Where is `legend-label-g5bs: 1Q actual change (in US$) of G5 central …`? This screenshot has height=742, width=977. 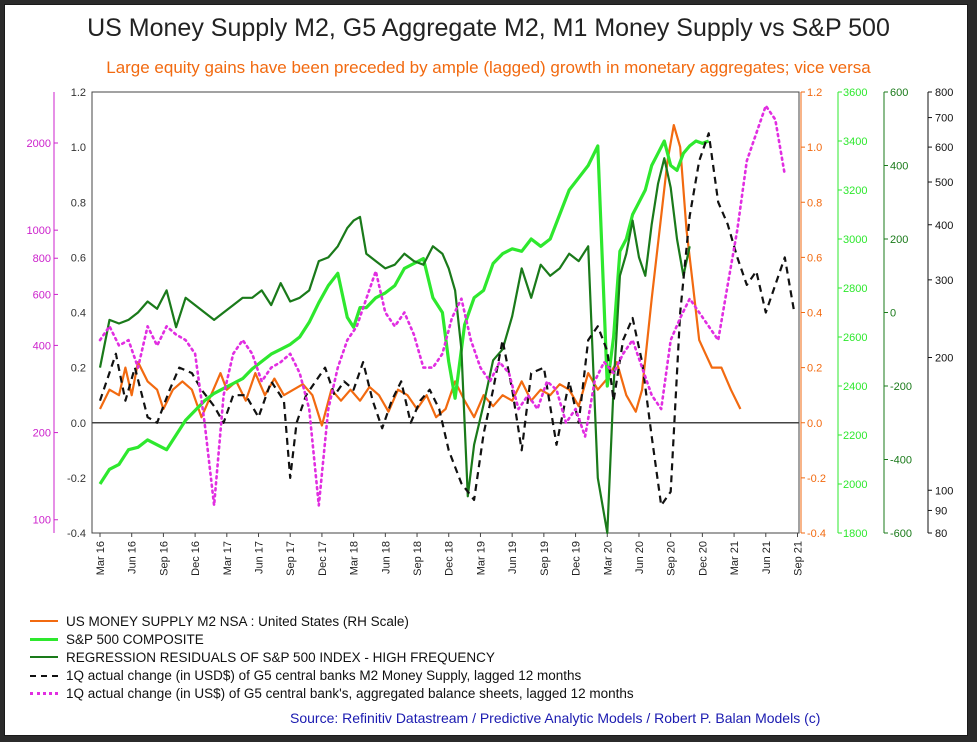
legend-label-g5bs: 1Q actual change (in US$) of G5 central … is located at coordinates (350, 694).